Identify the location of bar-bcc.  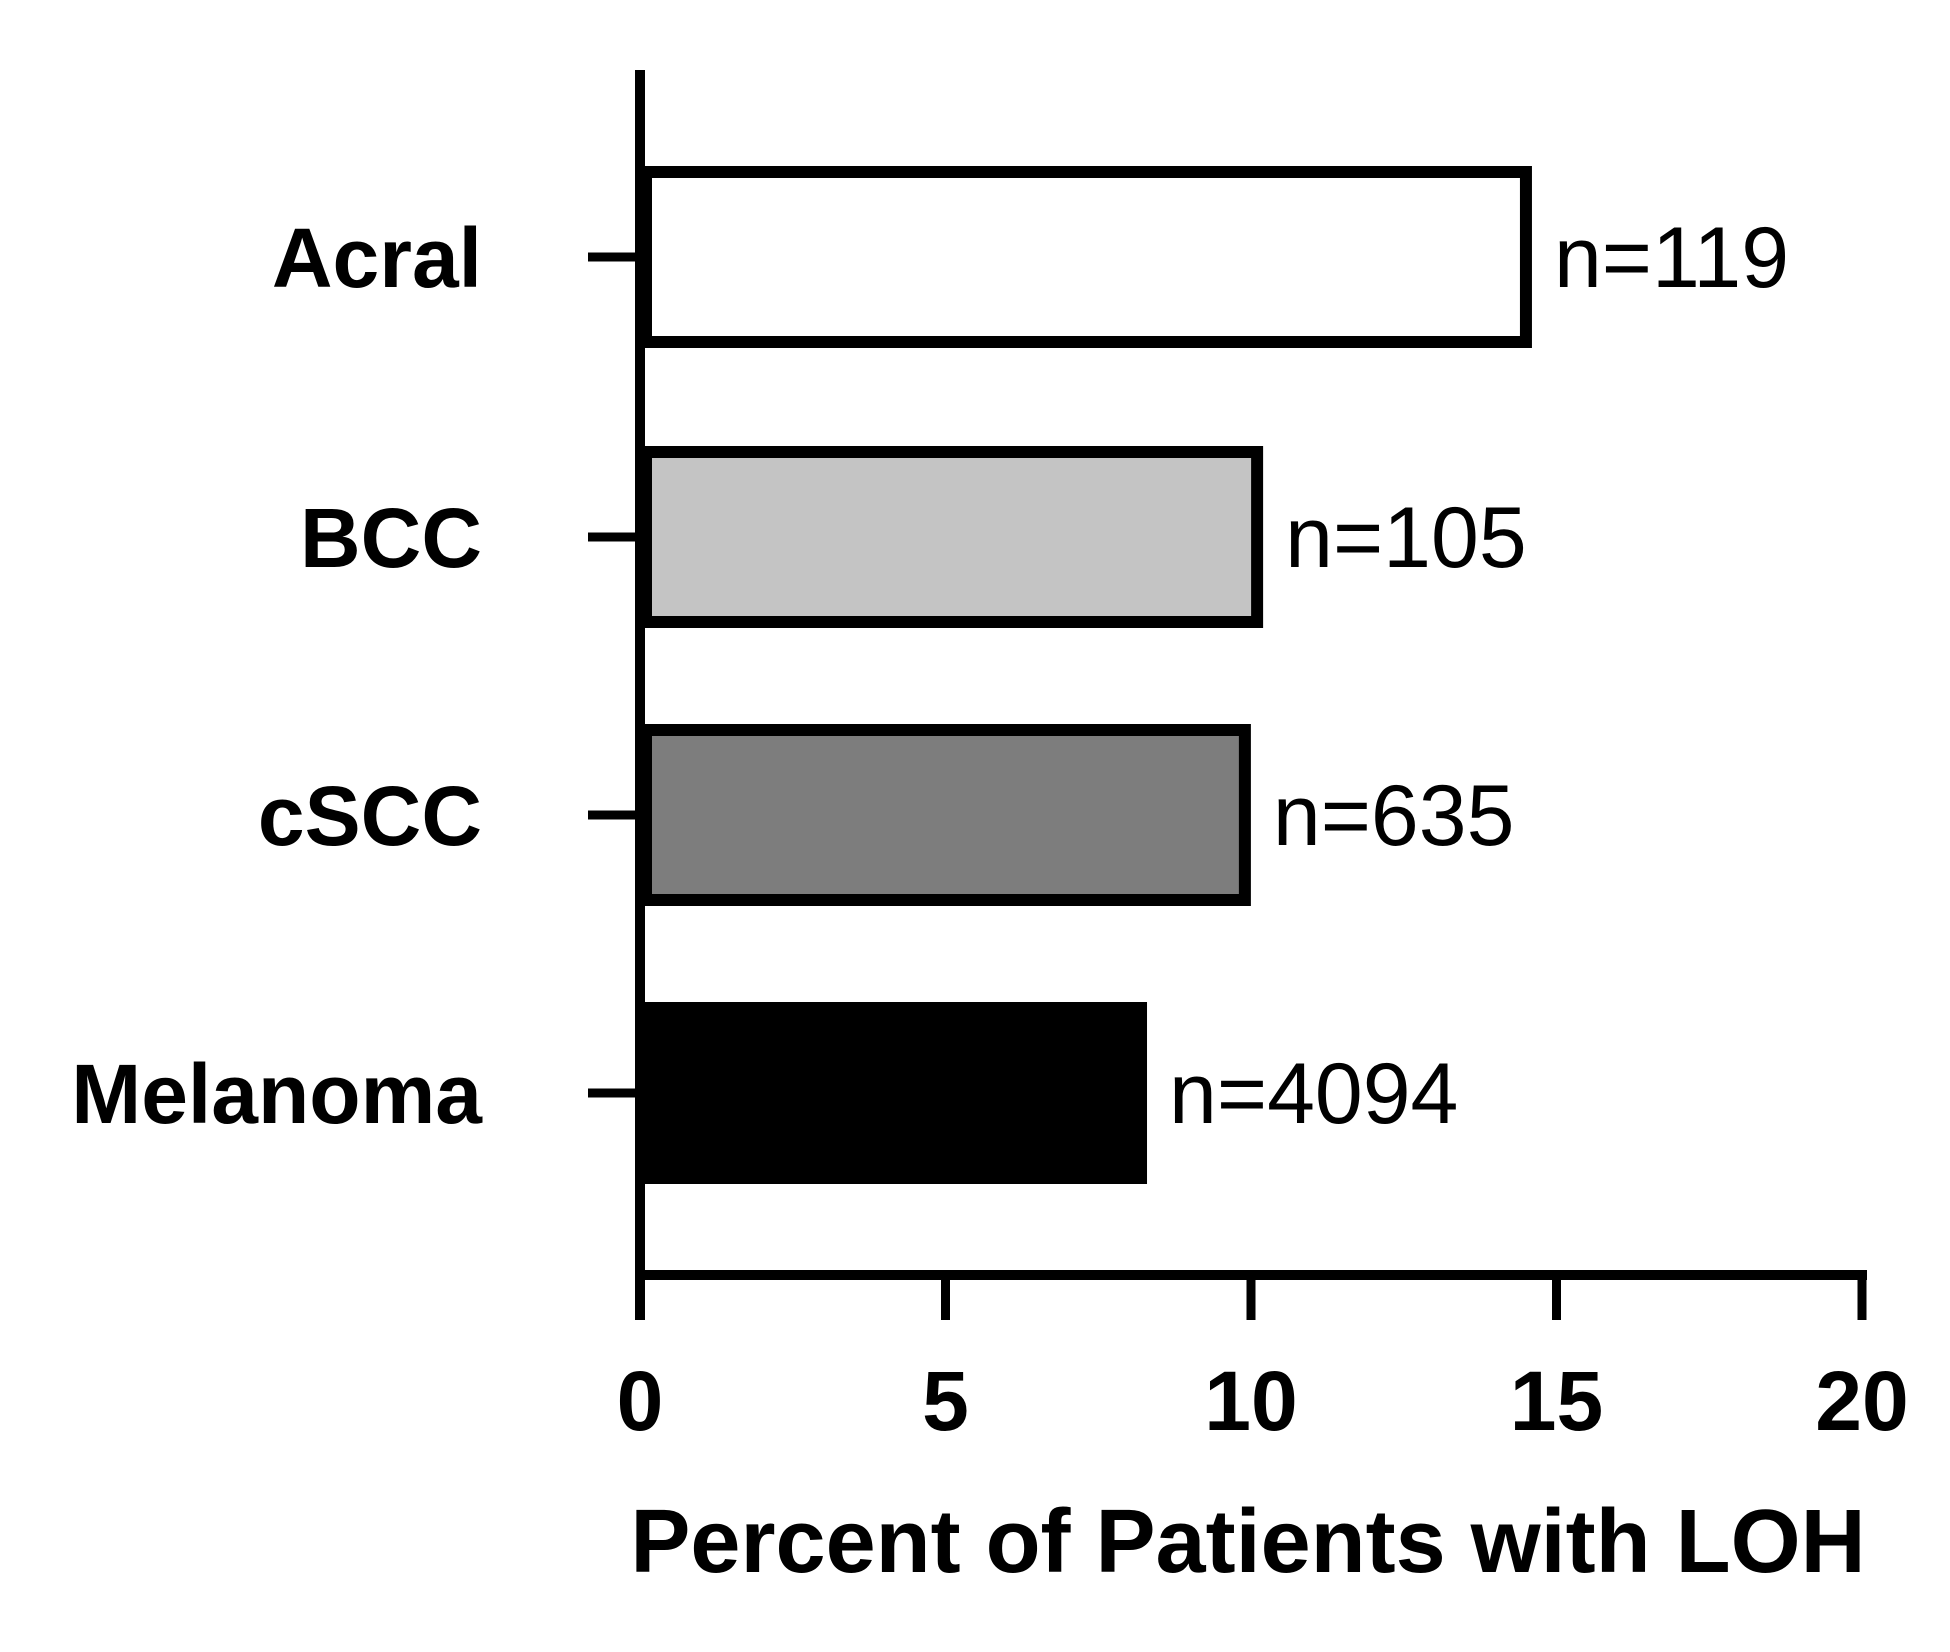
(952, 537).